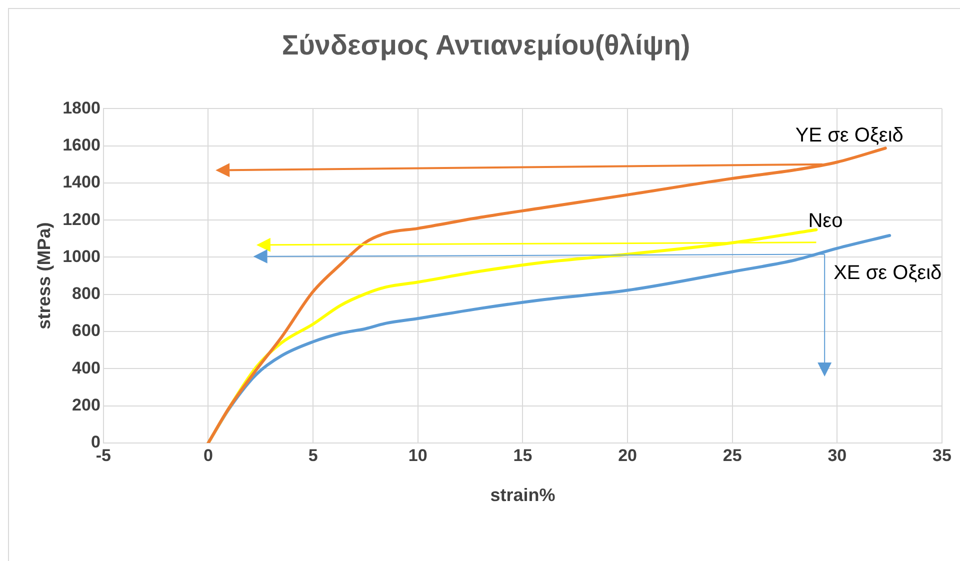 Image resolution: width=960 pixels, height=561 pixels. Describe the element at coordinates (81, 108) in the screenshot. I see `y-tick-label: 1800` at that location.